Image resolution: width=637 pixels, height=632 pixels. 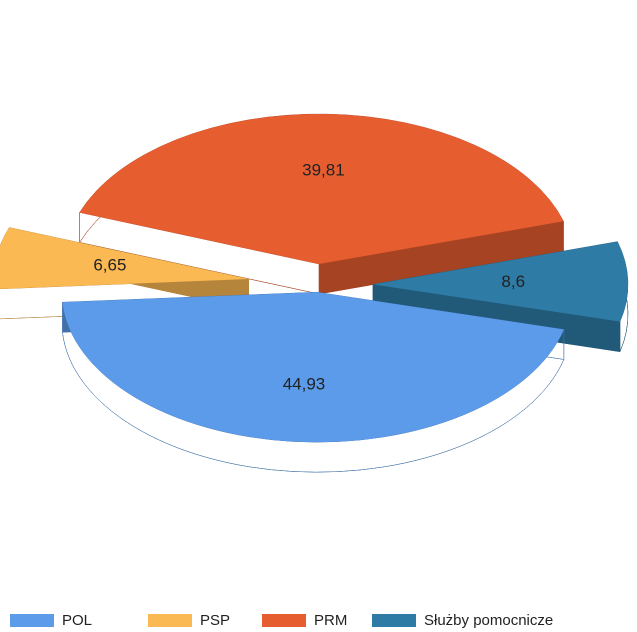 I want to click on data-label: 6,65, so click(x=109, y=264).